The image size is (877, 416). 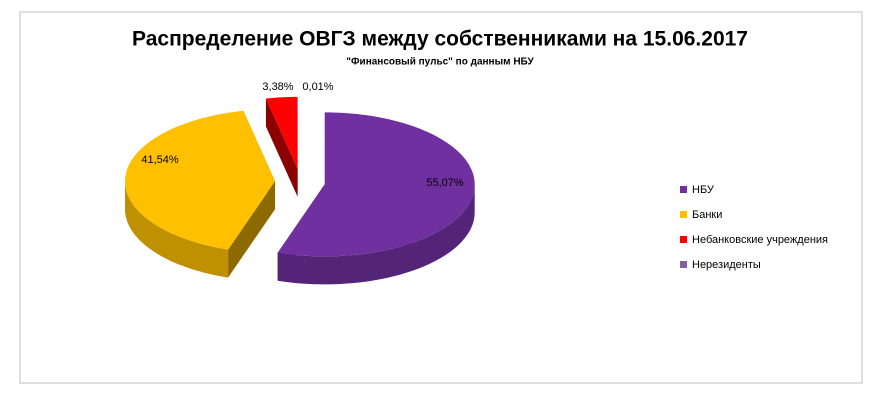 What do you see at coordinates (160, 160) in the screenshot?
I see `data-label: 41,54%` at bounding box center [160, 160].